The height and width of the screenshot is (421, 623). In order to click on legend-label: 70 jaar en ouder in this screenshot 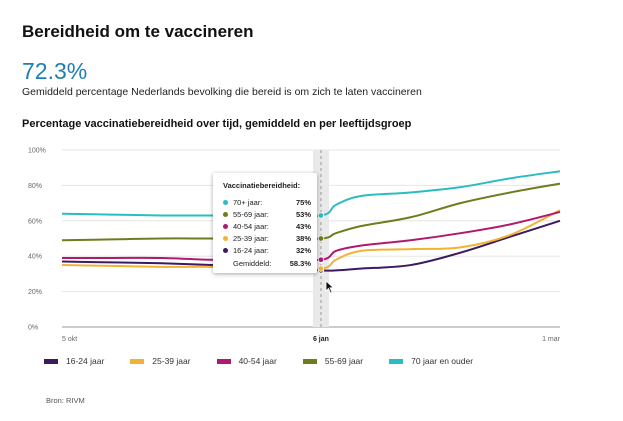, I will do `click(442, 361)`.